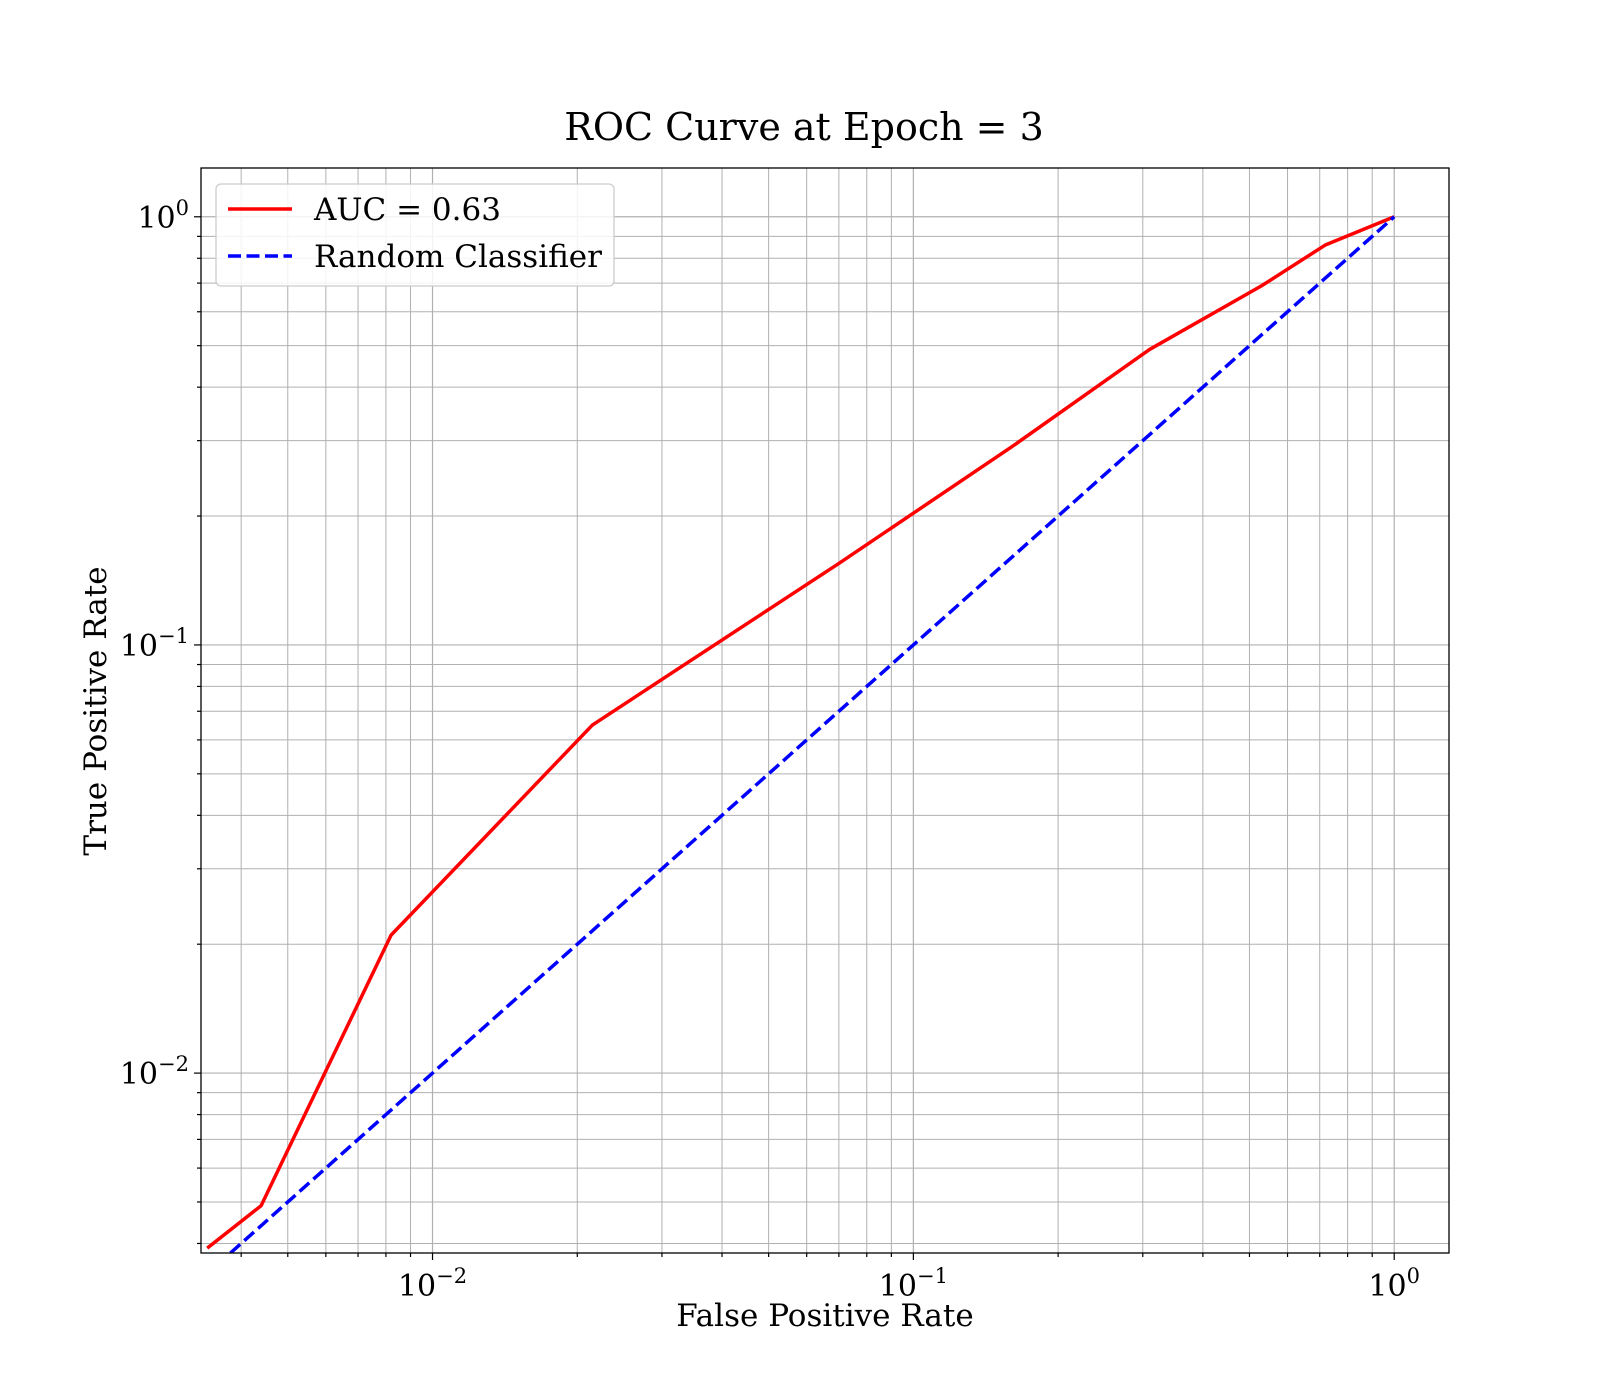 The image size is (1600, 1400). What do you see at coordinates (154, 644) in the screenshot?
I see `y-tick-label: 10⁻¹` at bounding box center [154, 644].